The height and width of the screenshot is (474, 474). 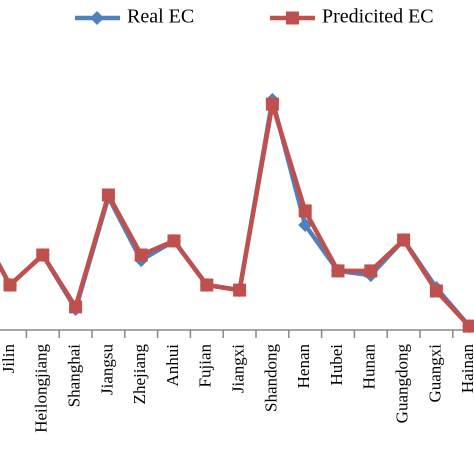 I want to click on x-tick-label: Jilin, so click(x=9, y=359).